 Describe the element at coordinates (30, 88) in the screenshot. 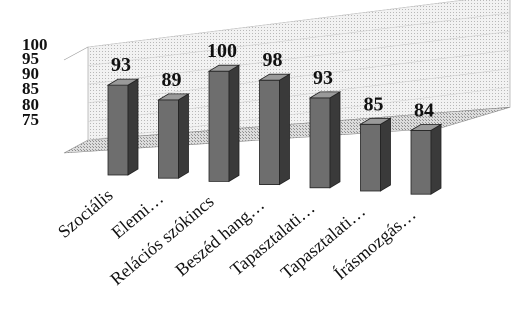

I see `y-tick-label: 85` at that location.